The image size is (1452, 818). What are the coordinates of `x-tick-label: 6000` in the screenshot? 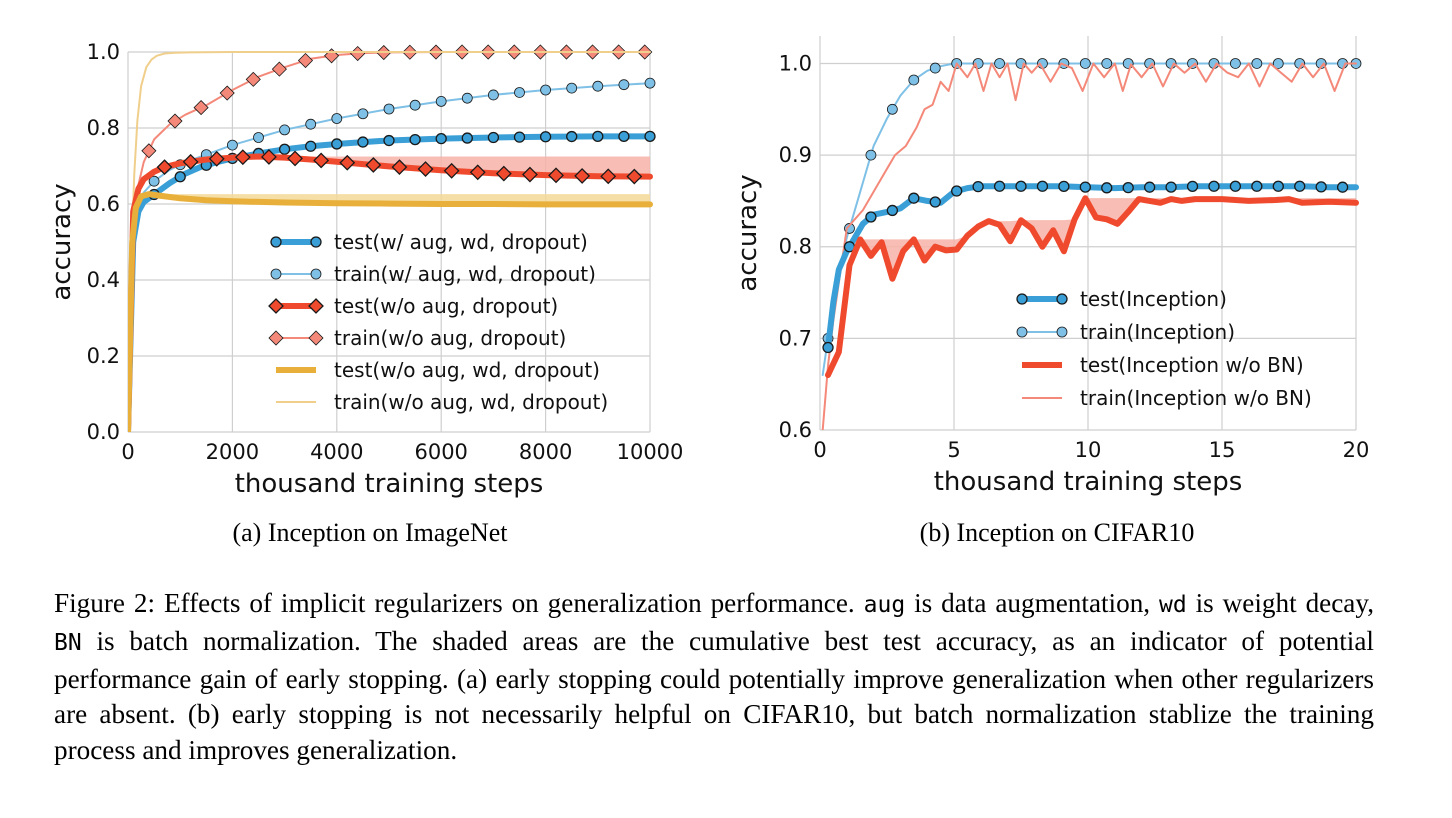 It's located at (440, 452).